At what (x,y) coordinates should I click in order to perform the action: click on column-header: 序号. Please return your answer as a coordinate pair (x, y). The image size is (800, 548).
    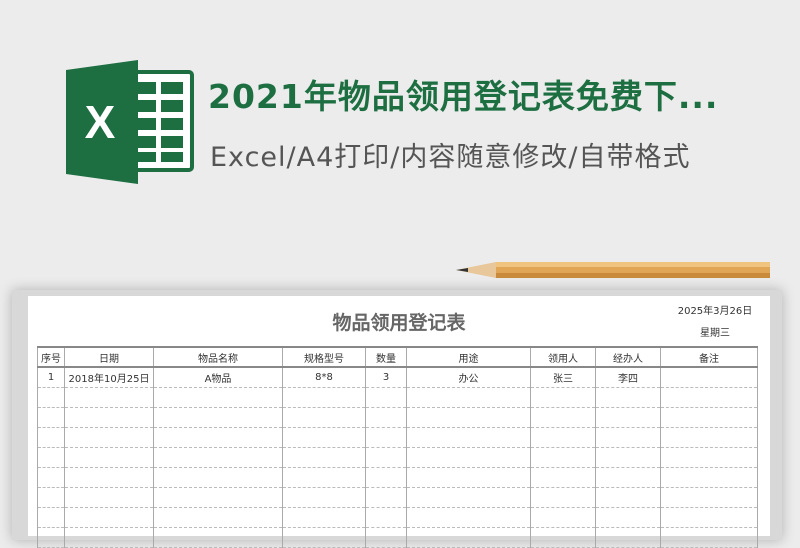
    Looking at the image, I should click on (51, 357).